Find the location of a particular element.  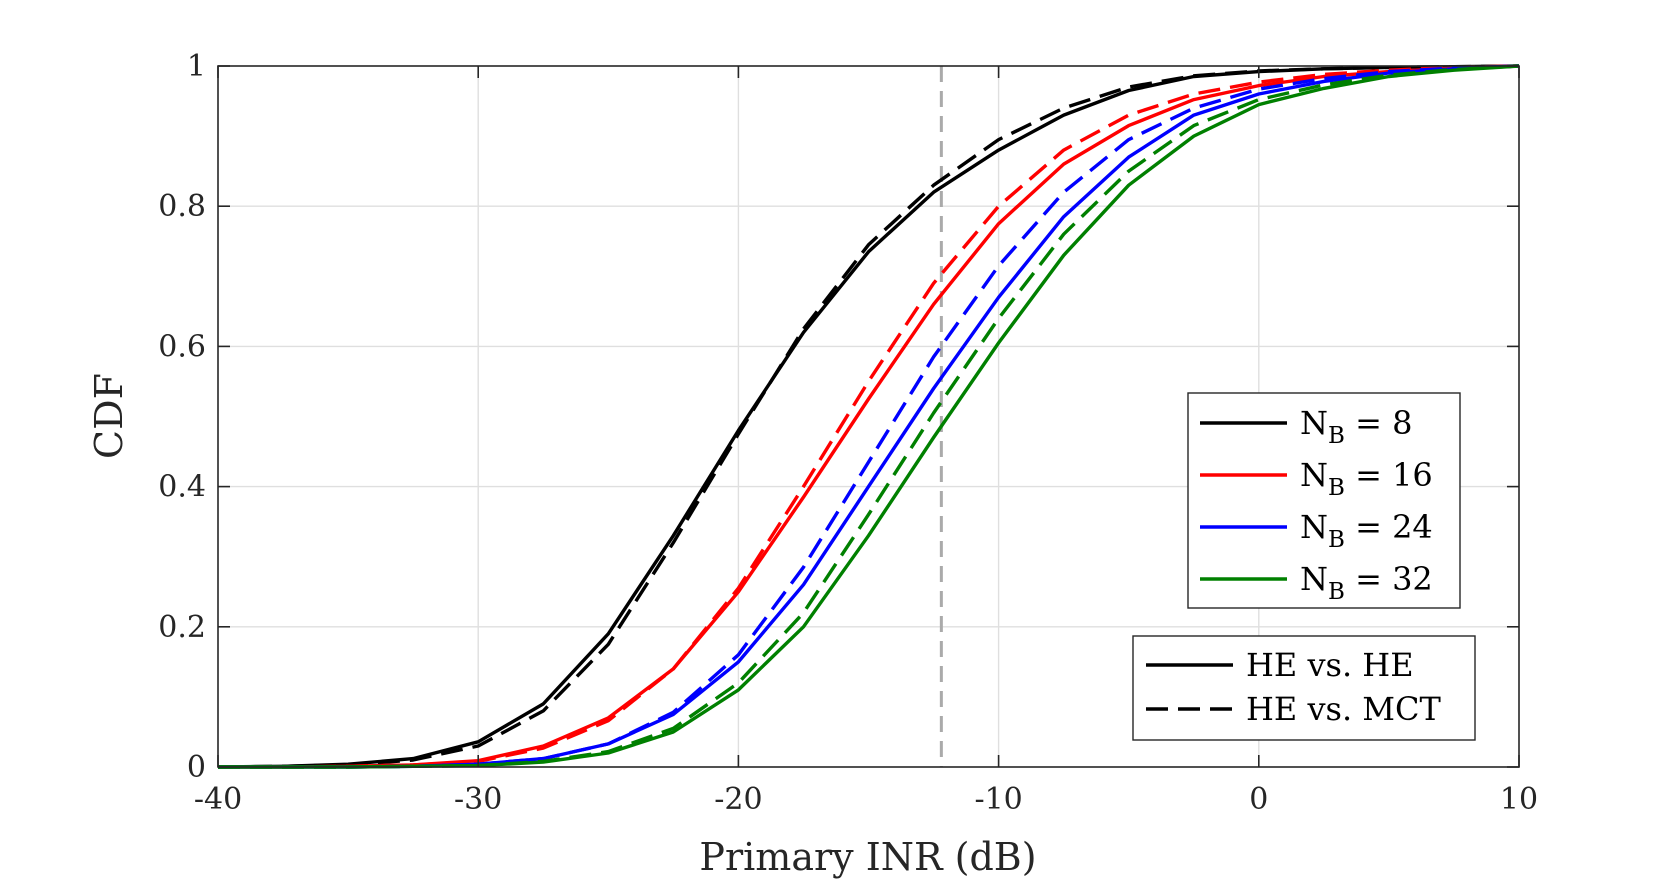

legend-color-label: NB = 16 is located at coordinates (1366, 478).